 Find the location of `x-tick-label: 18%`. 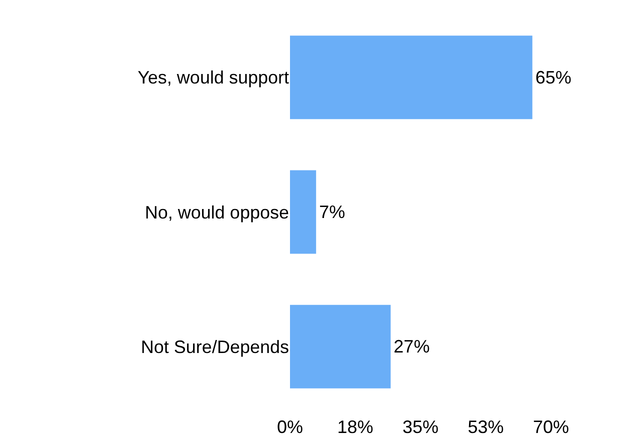

x-tick-label: 18% is located at coordinates (355, 427).